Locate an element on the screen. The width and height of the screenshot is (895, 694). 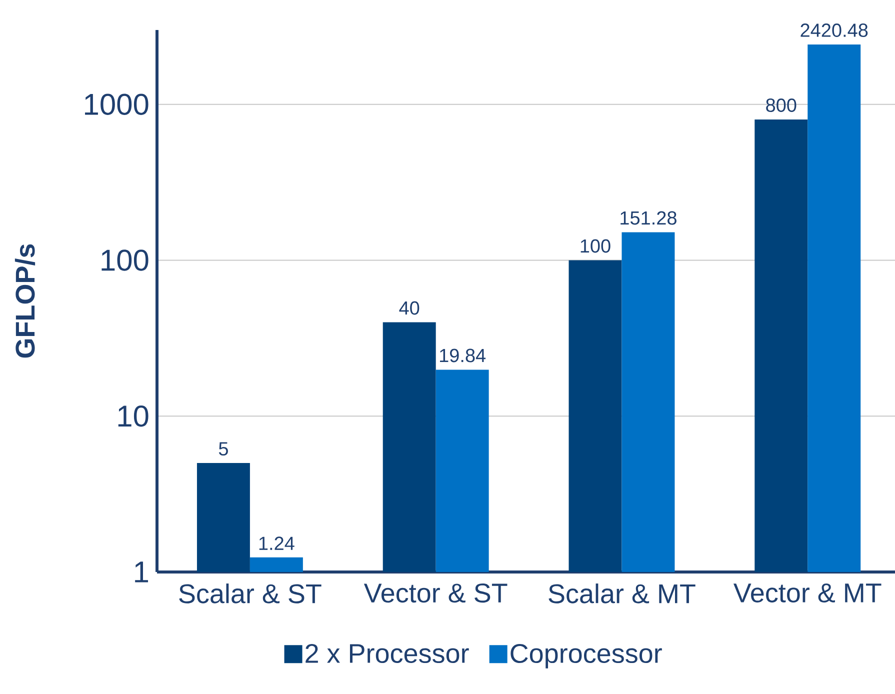
x-tick-label: Vector & ST is located at coordinates (436, 593).